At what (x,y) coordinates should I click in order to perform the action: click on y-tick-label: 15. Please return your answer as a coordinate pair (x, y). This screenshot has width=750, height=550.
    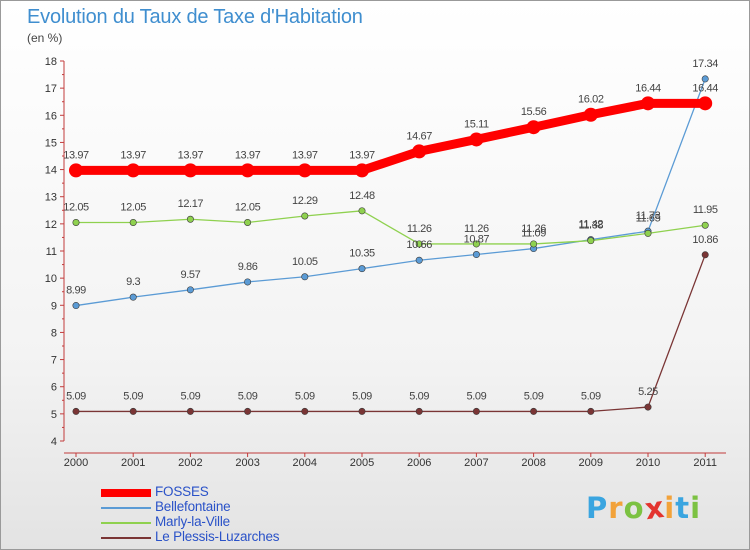
    Looking at the image, I should click on (51, 143).